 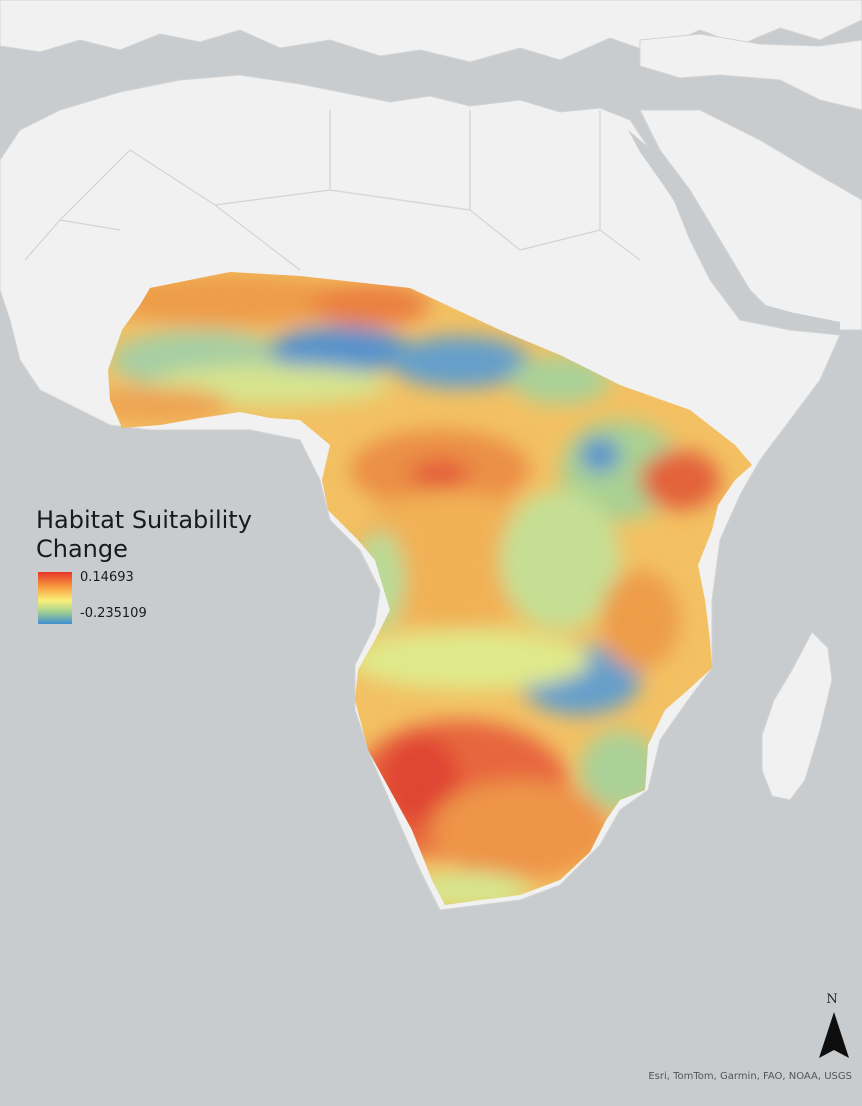 What do you see at coordinates (332, 190) in the screenshot?
I see `country-boundaries` at bounding box center [332, 190].